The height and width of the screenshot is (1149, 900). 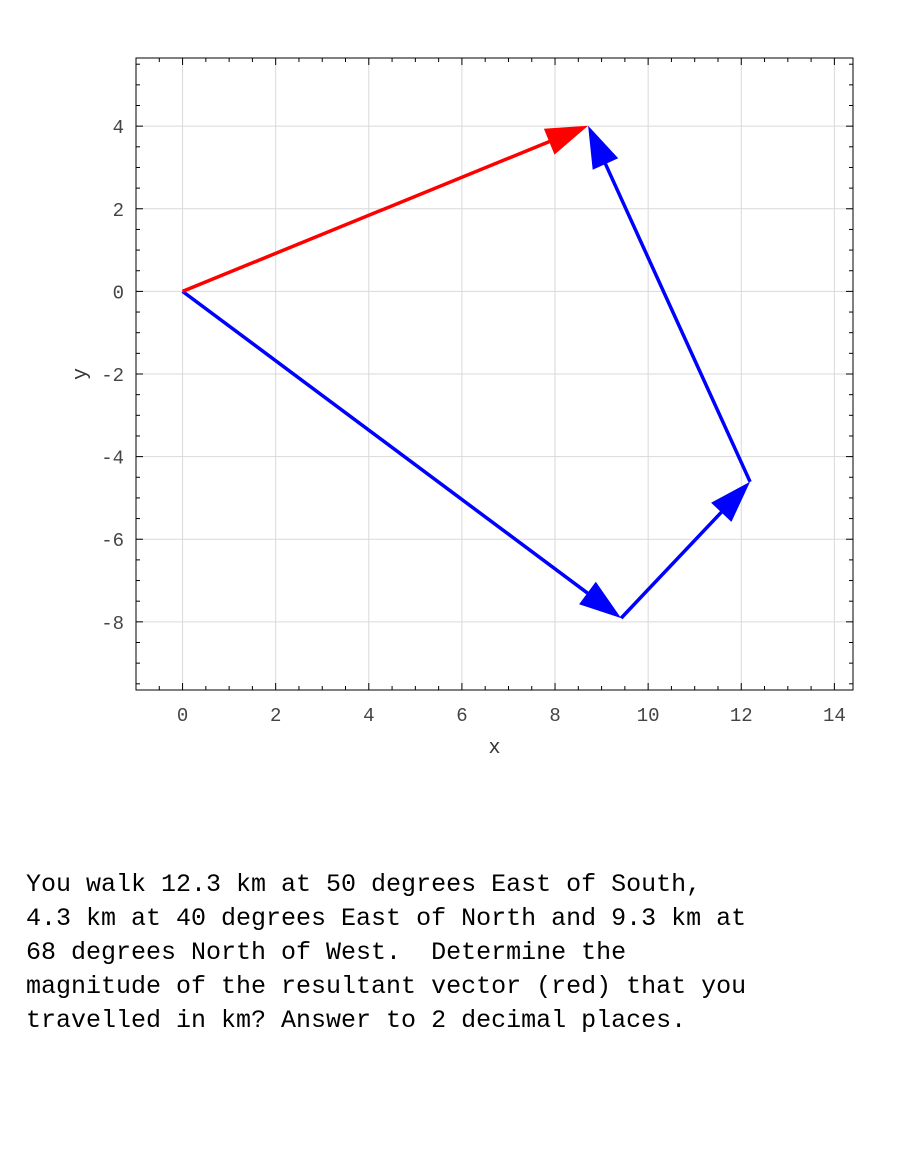 What do you see at coordinates (834, 716) in the screenshot?
I see `x-tick-label: 14` at bounding box center [834, 716].